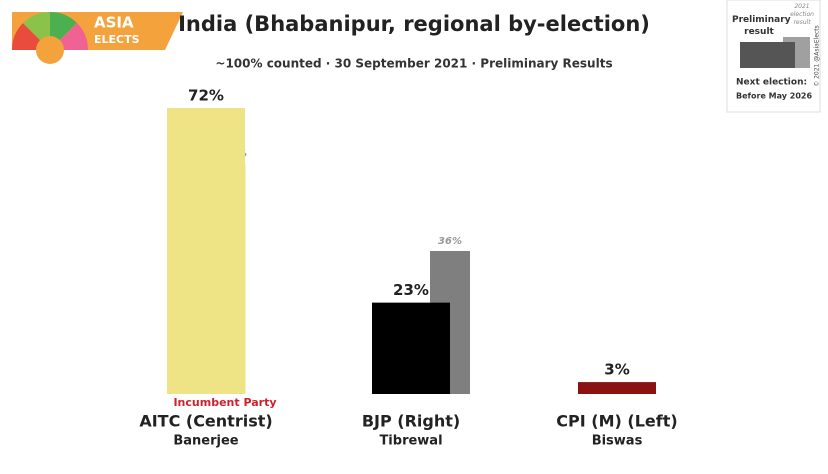  I want to click on annotation: Incumbent Party, so click(224, 402).